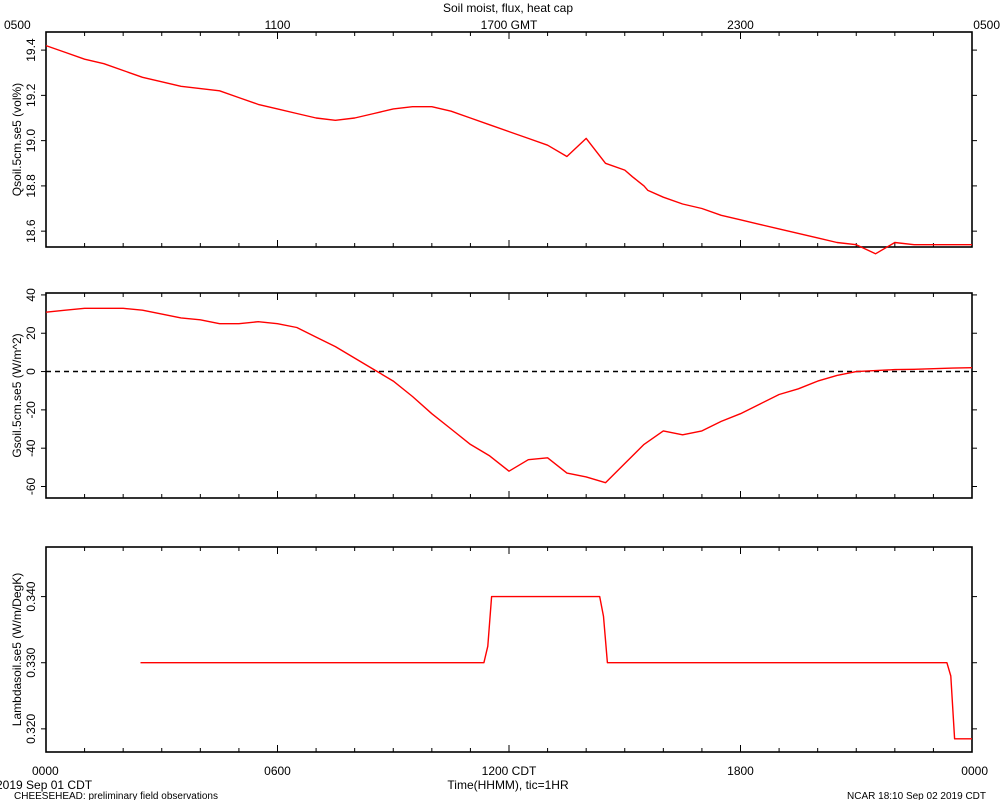 The width and height of the screenshot is (1000, 800). Describe the element at coordinates (31, 448) in the screenshot. I see `y-tick-label: -40` at that location.